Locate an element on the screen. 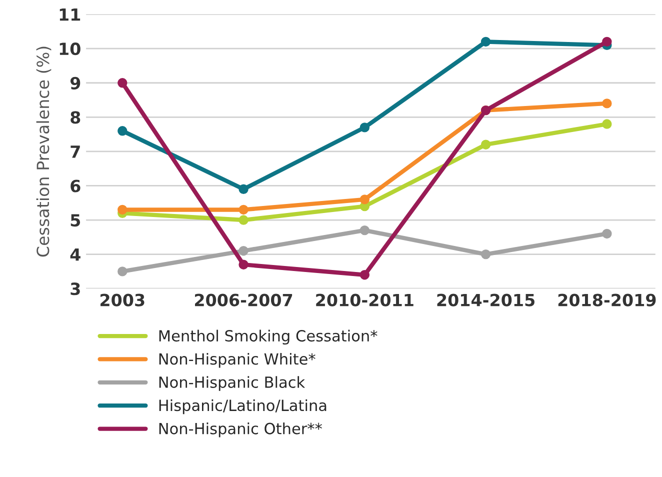 The height and width of the screenshot is (477, 662). y-tick-label: 9 is located at coordinates (75, 83).